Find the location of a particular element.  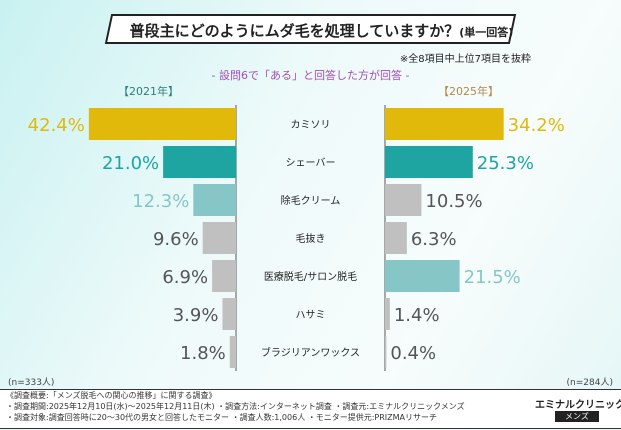

subtitle: - 設問6で「ある」と回答した方が回答 - is located at coordinates (310, 75).